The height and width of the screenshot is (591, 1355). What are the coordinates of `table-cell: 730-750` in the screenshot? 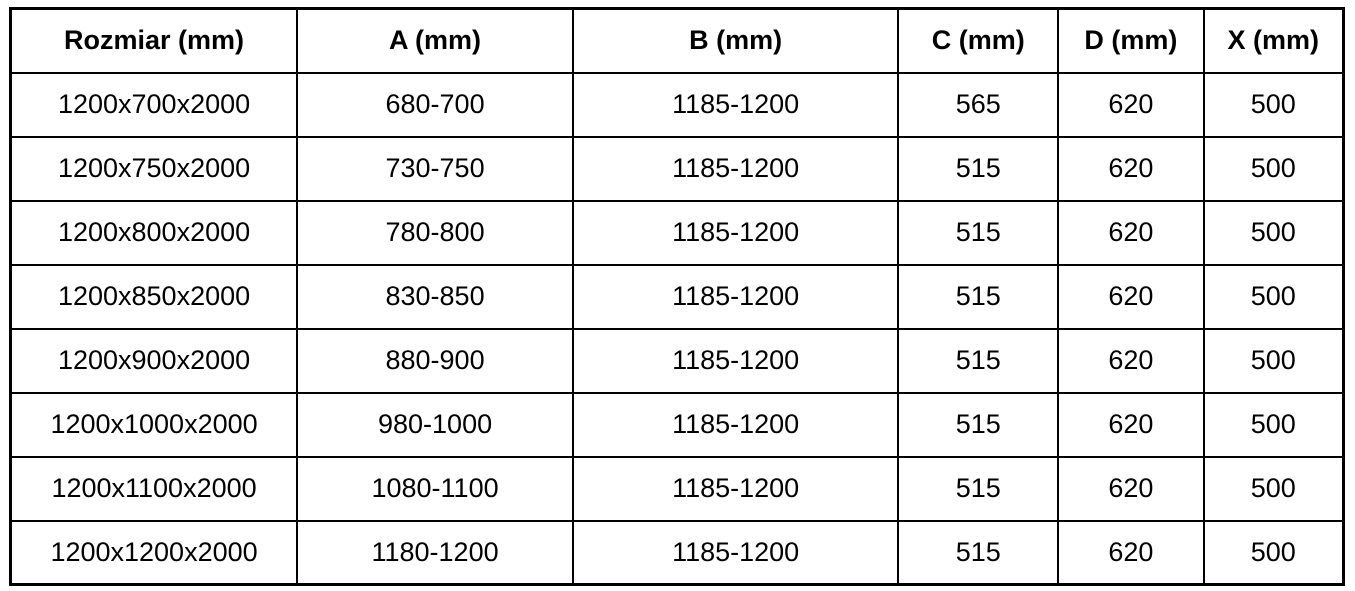 It's located at (435, 168).